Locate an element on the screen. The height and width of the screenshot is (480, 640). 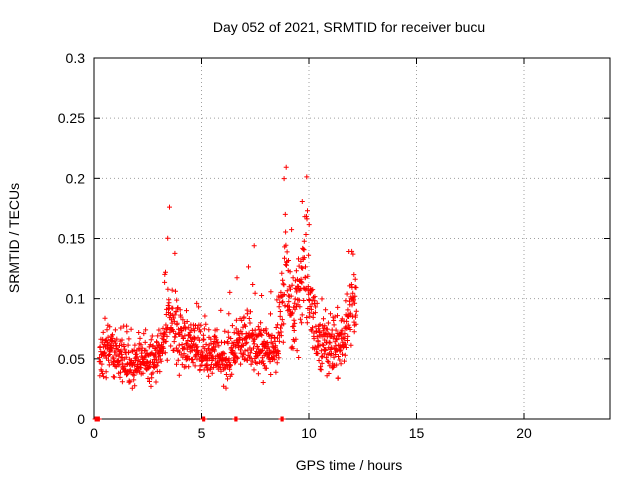
y-tick-label: 0.2 is located at coordinates (76, 178).